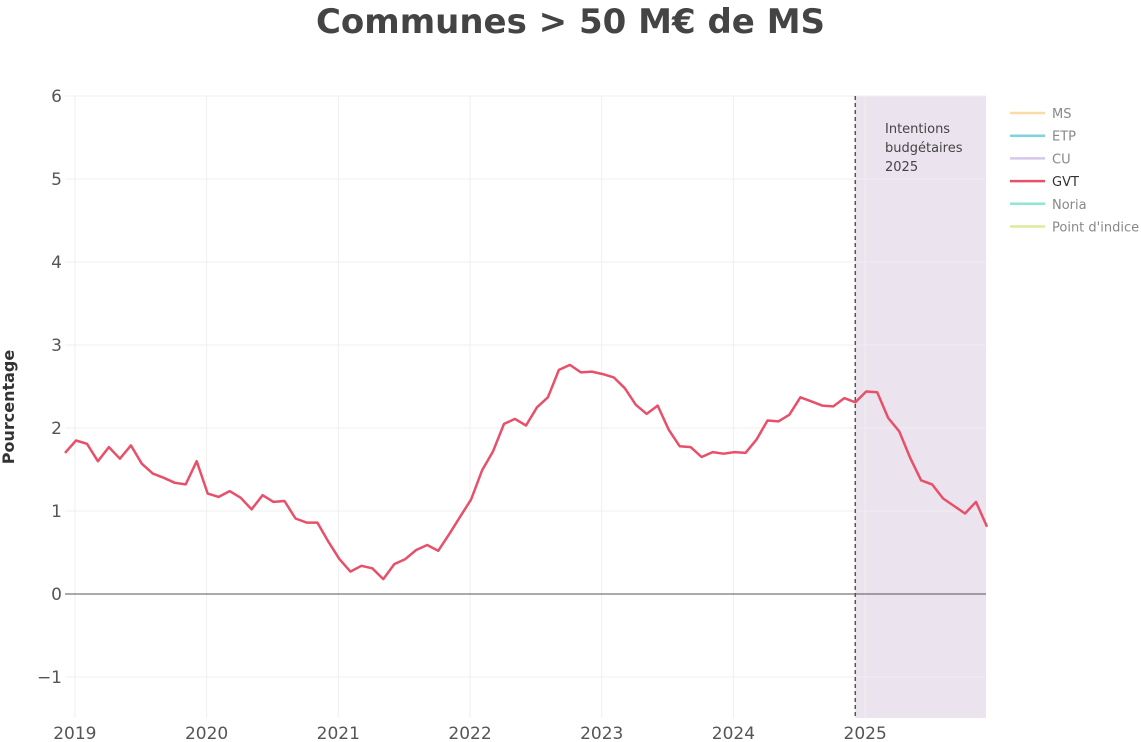 The image size is (1141, 742). What do you see at coordinates (74, 733) in the screenshot?
I see `x-tick-label: 2019` at bounding box center [74, 733].